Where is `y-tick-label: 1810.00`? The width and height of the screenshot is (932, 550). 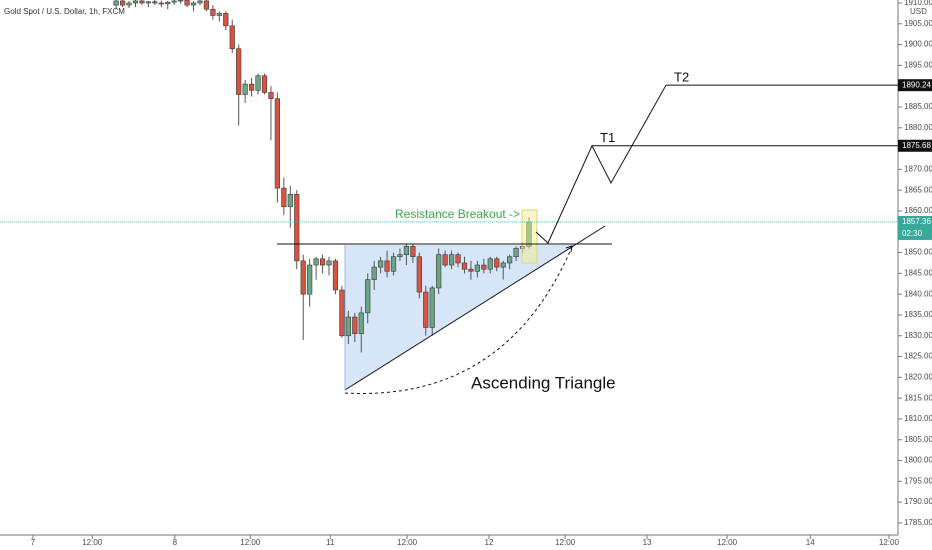
y-tick-label: 1810.00 is located at coordinates (918, 418).